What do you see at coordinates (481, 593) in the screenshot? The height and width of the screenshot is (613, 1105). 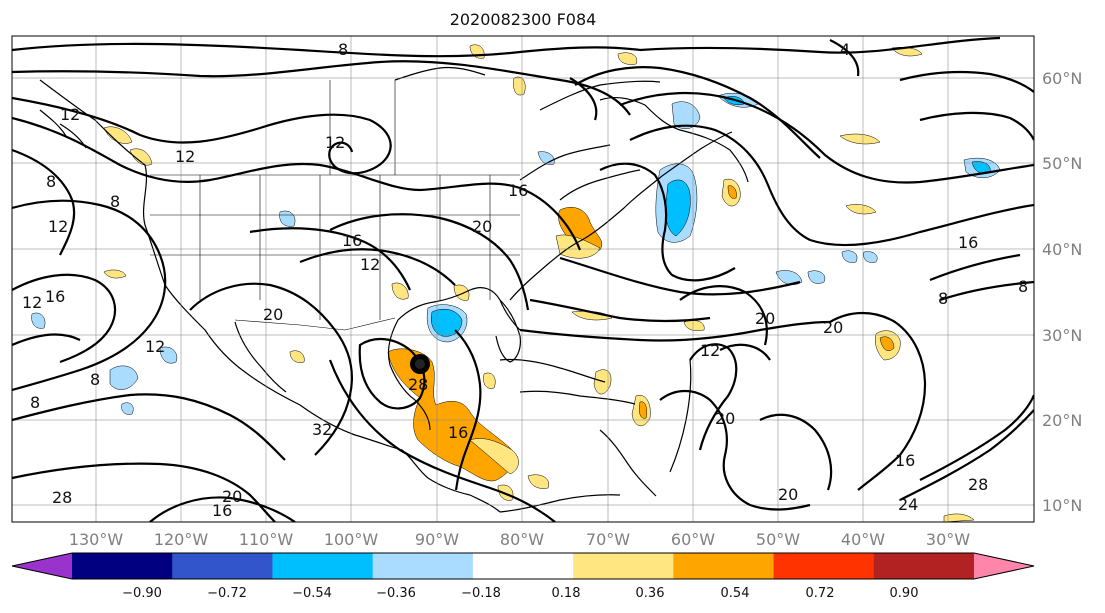 I see `colorbar-tick: −0.18` at bounding box center [481, 593].